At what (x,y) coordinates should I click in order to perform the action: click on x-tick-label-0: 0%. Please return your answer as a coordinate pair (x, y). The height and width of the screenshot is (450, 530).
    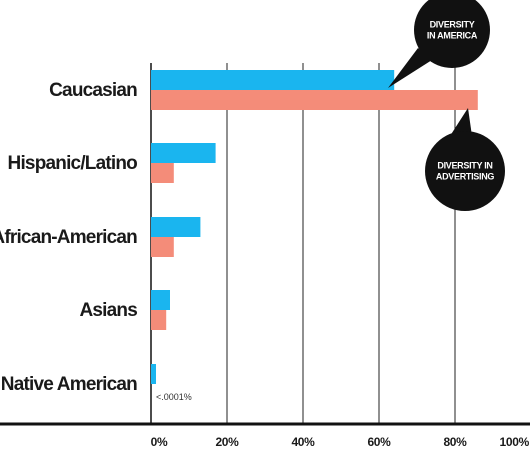
    Looking at the image, I should click on (159, 442).